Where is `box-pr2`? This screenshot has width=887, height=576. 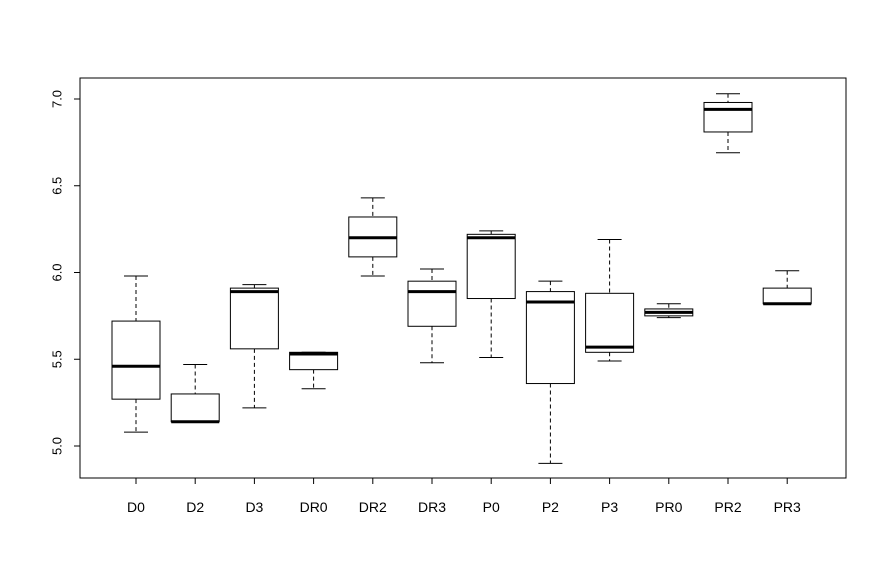 box-pr2 is located at coordinates (728, 123).